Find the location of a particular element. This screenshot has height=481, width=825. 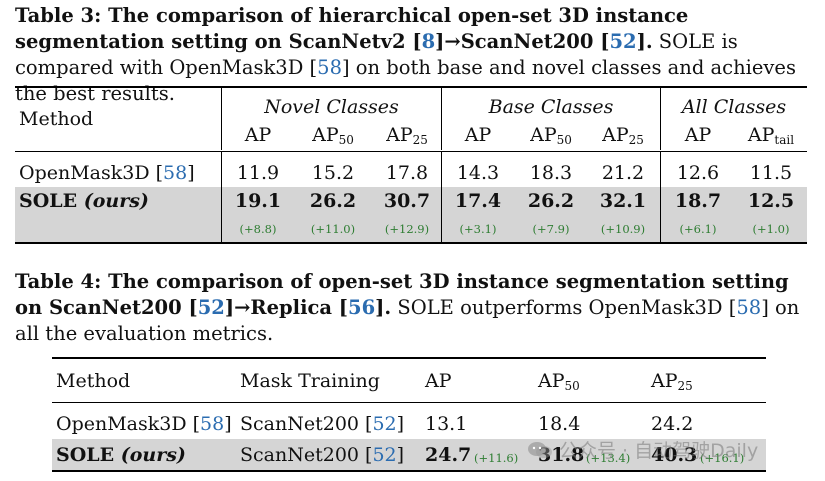

table3-value: 30.7 is located at coordinates (407, 201).